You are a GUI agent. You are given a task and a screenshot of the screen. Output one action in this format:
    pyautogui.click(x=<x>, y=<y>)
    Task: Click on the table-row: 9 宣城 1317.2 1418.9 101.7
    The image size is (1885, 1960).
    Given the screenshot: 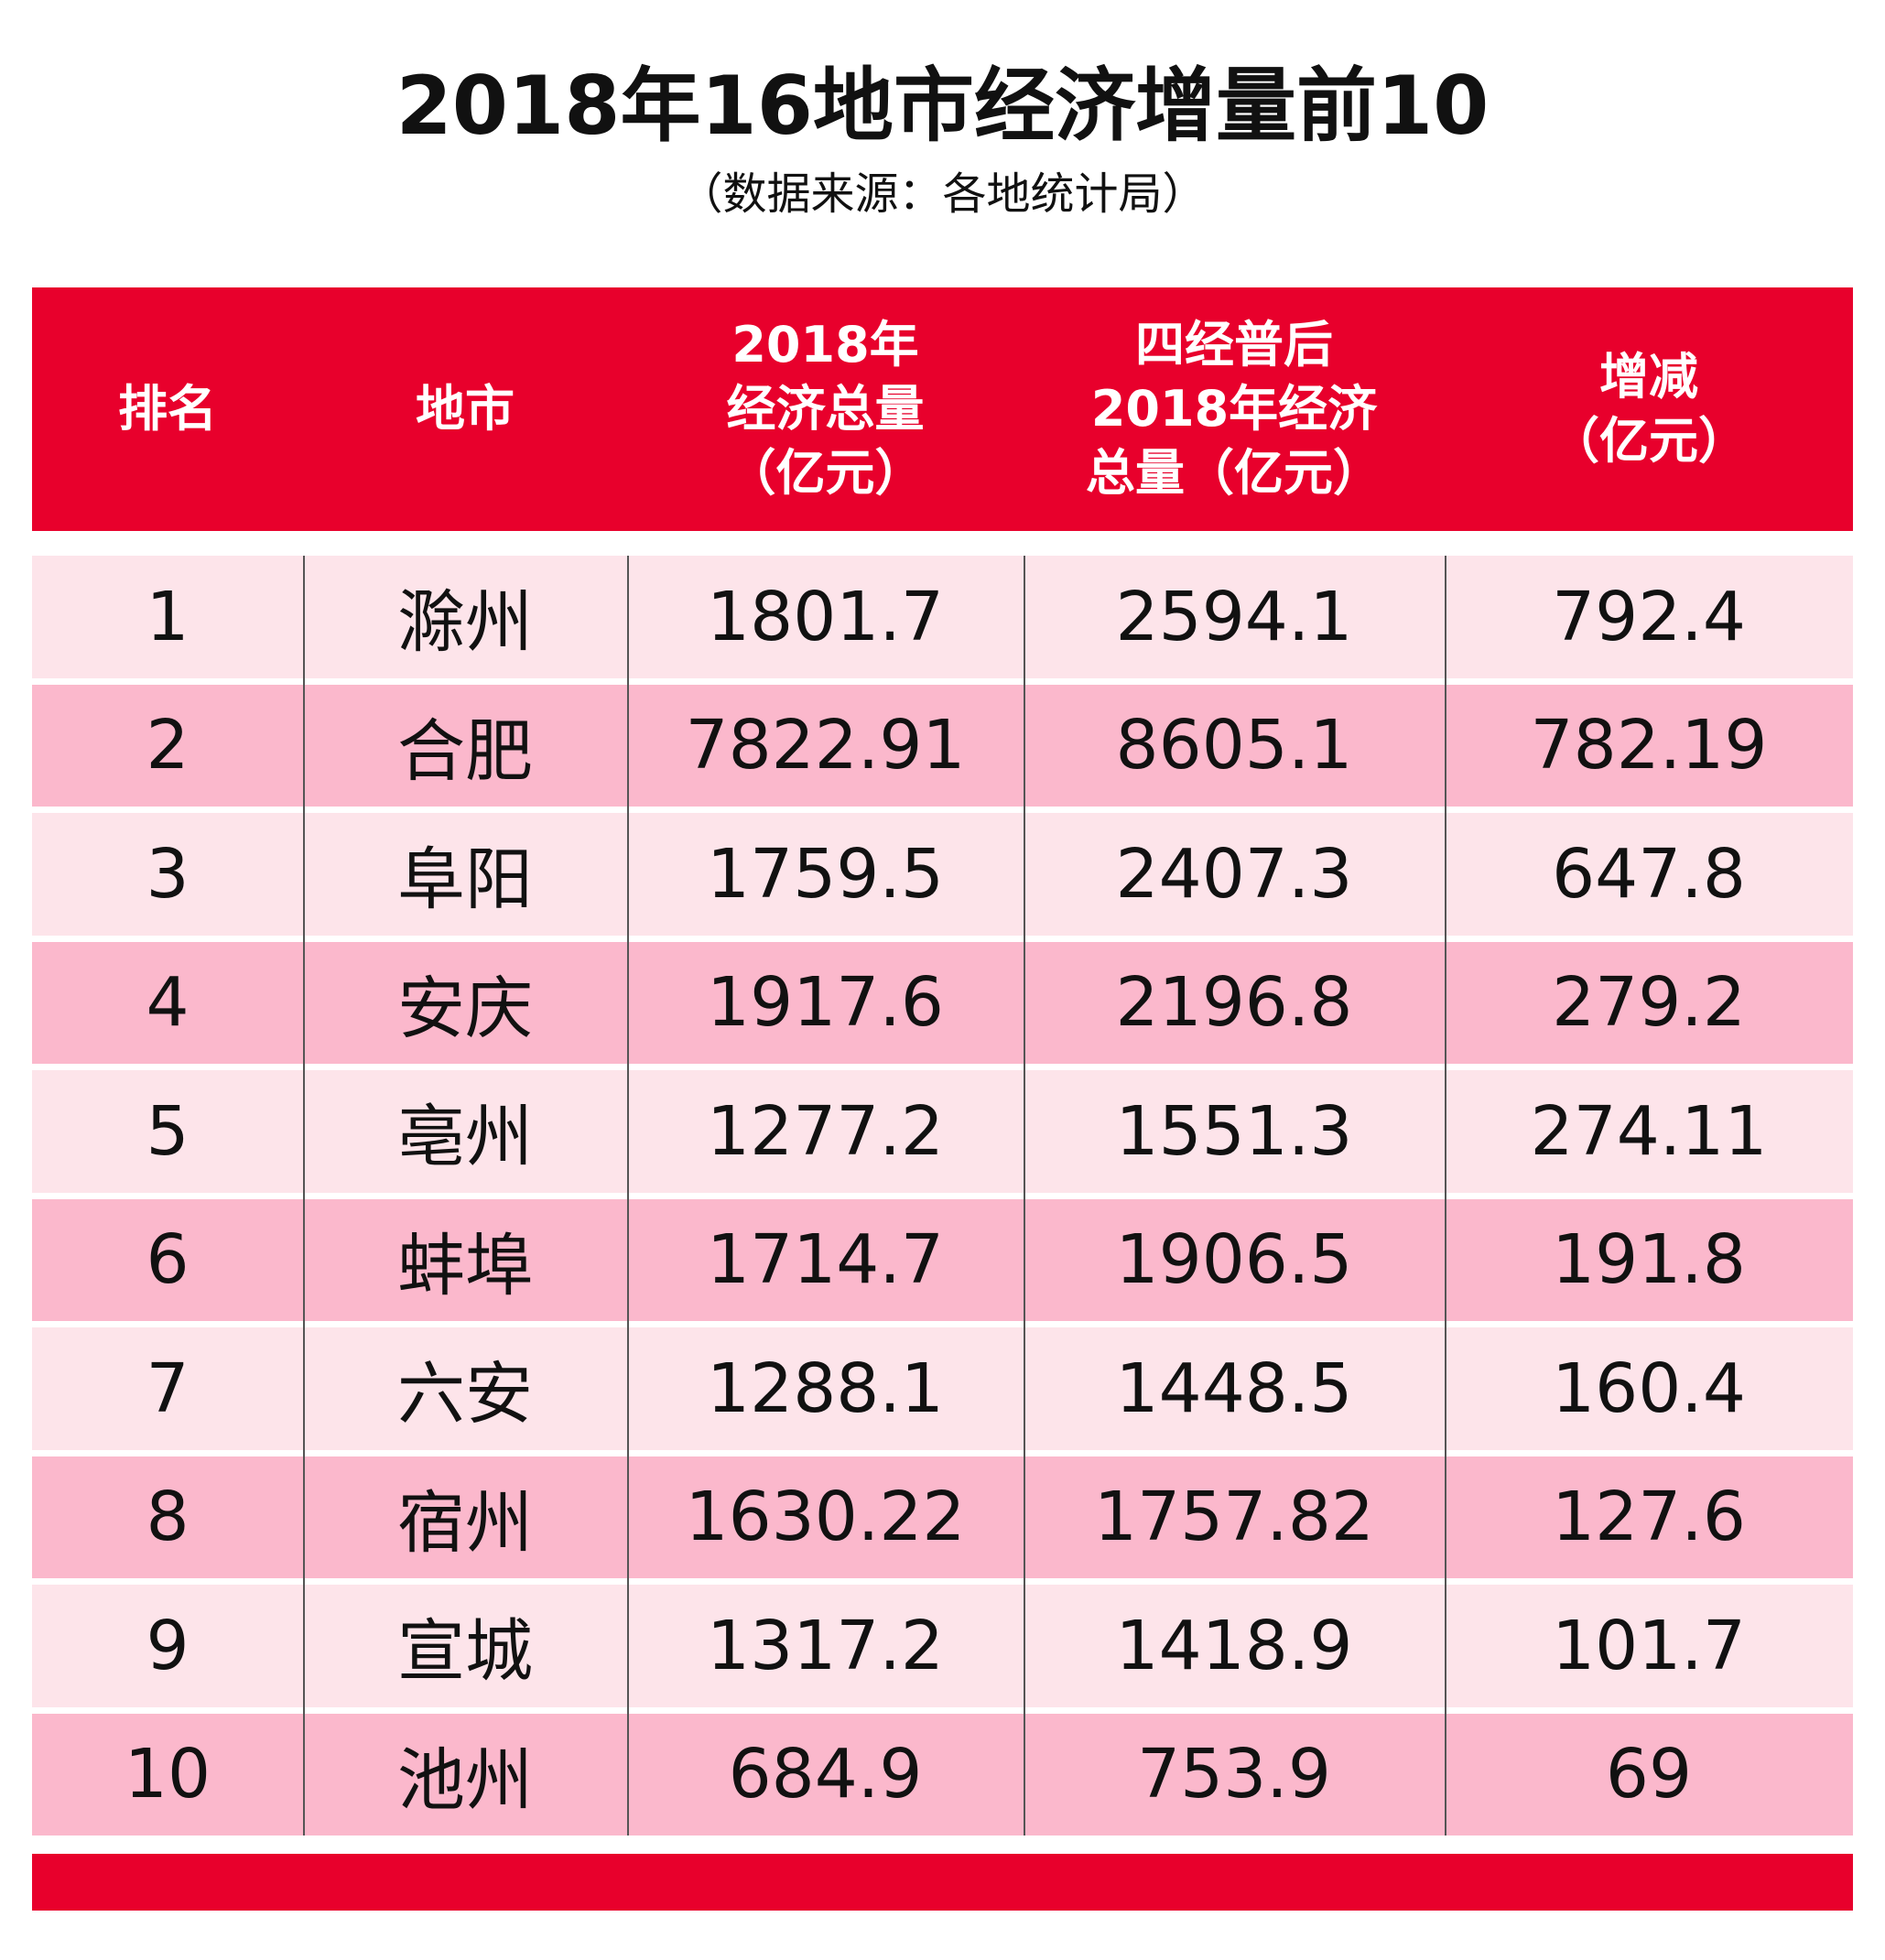 What is the action you would take?
    pyautogui.click(x=942, y=1646)
    